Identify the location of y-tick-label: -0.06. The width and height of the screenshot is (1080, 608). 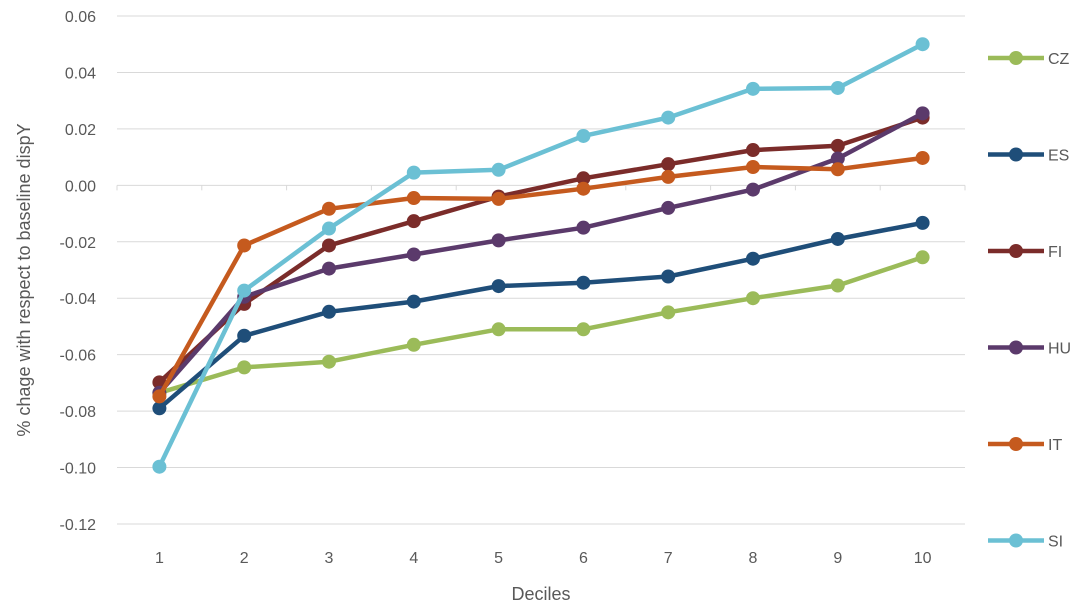
(78, 356).